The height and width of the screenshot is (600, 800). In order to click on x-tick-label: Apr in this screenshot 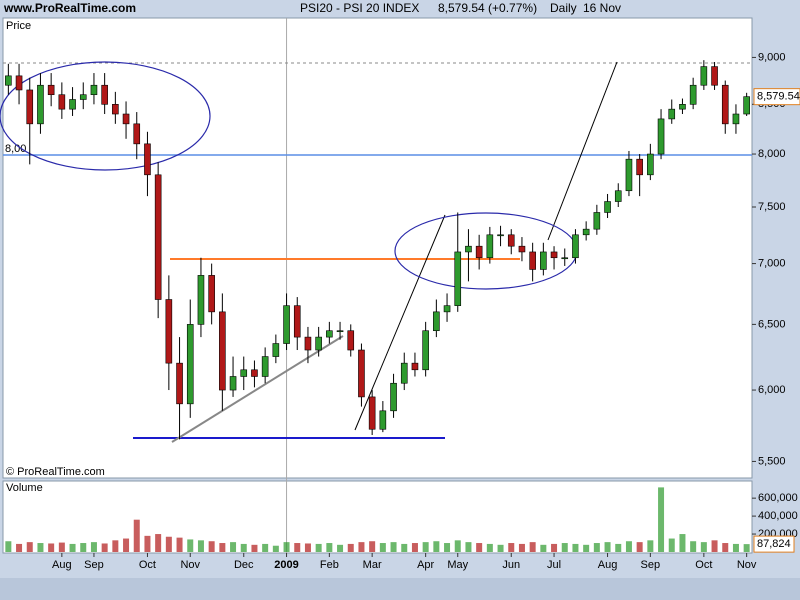, I will do `click(425, 565)`.